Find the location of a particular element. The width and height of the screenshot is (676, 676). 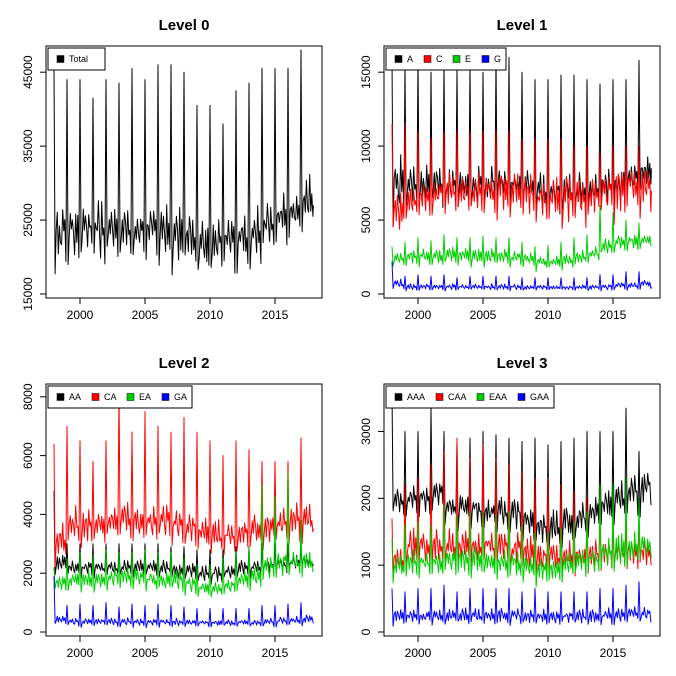

series-line-ga is located at coordinates (183, 602).